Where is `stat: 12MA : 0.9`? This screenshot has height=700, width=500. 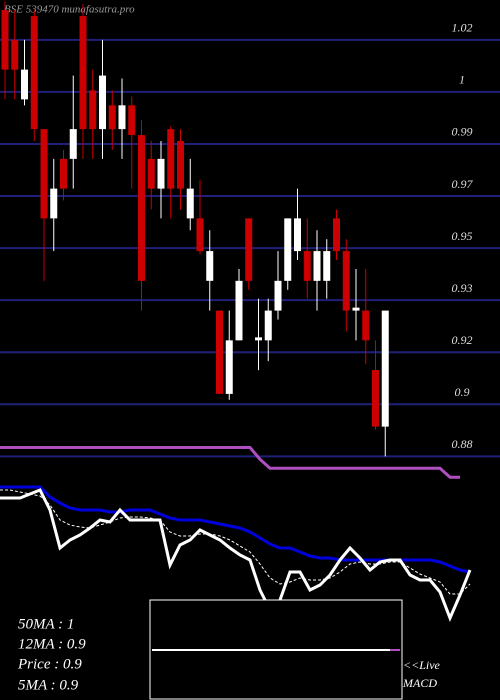
stat: 12MA : 0.9 is located at coordinates (52, 644).